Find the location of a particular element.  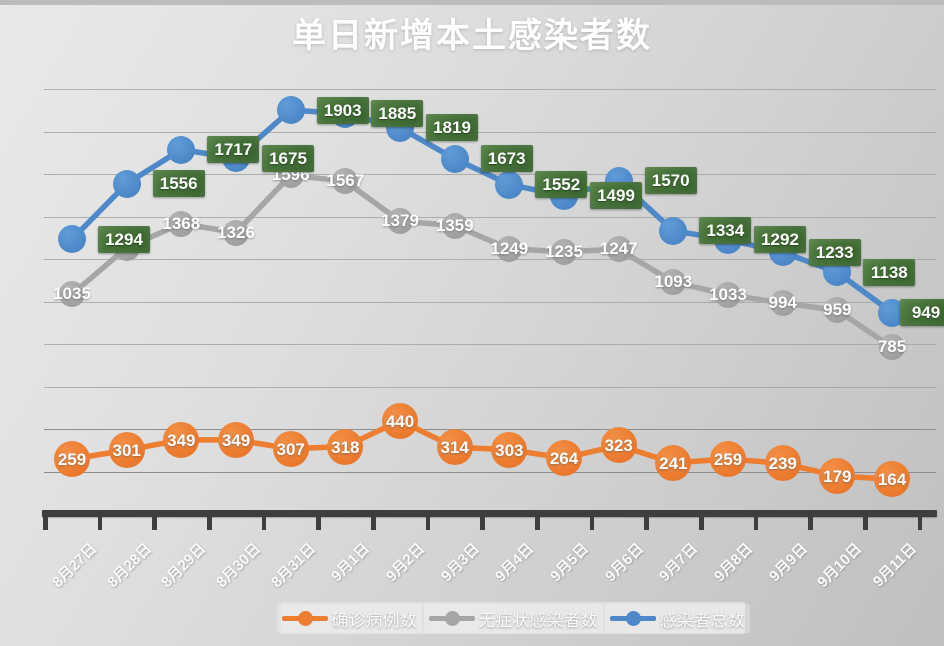

data-label-asymptomatic: 1033 is located at coordinates (728, 294).